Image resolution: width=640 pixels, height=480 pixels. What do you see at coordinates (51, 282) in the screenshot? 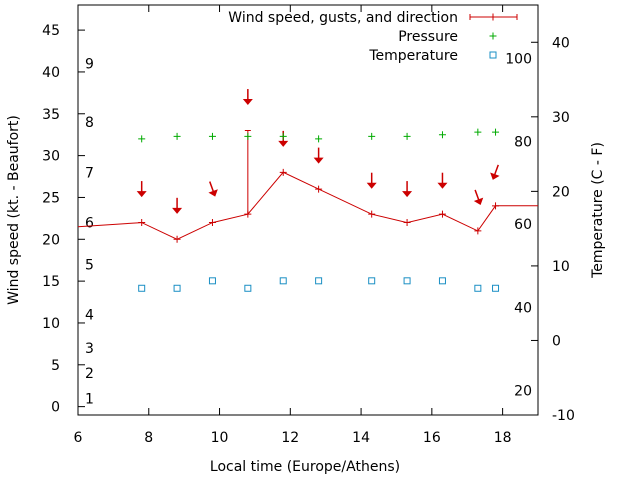
I see `y-tick-label-left: 15` at bounding box center [51, 282].